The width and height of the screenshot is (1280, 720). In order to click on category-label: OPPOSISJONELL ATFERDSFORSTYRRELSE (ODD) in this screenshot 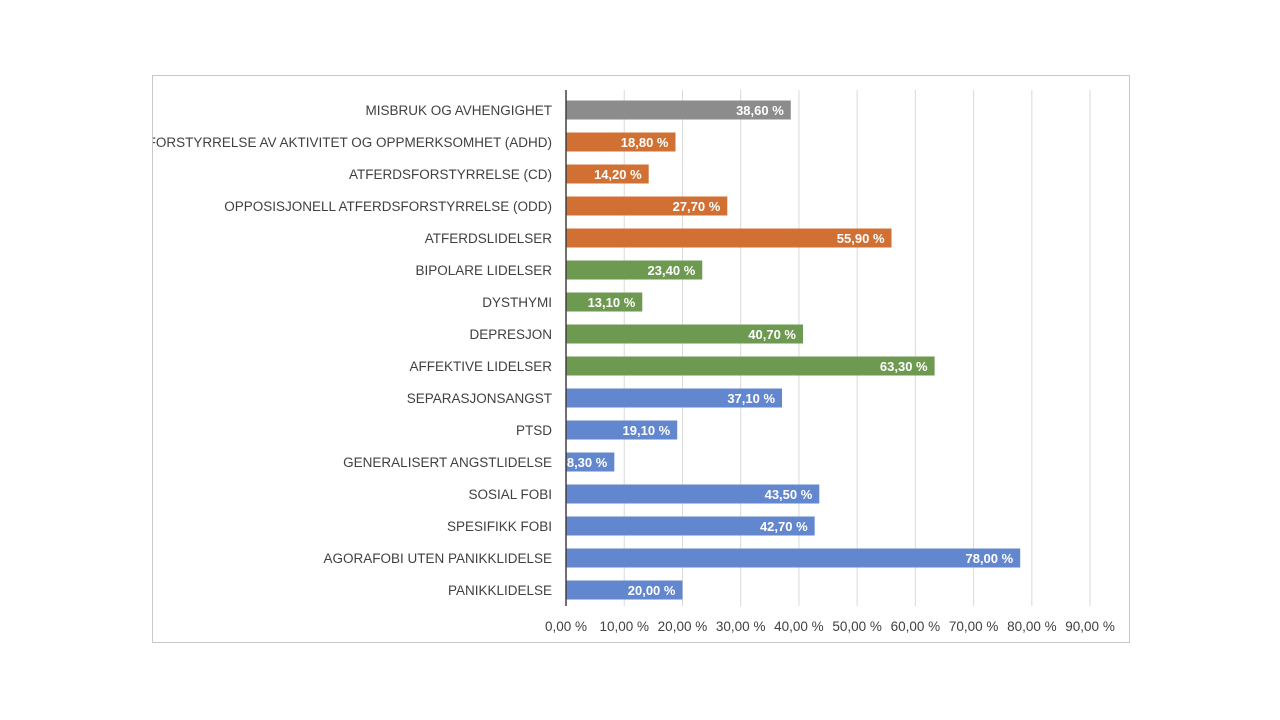, I will do `click(388, 206)`.